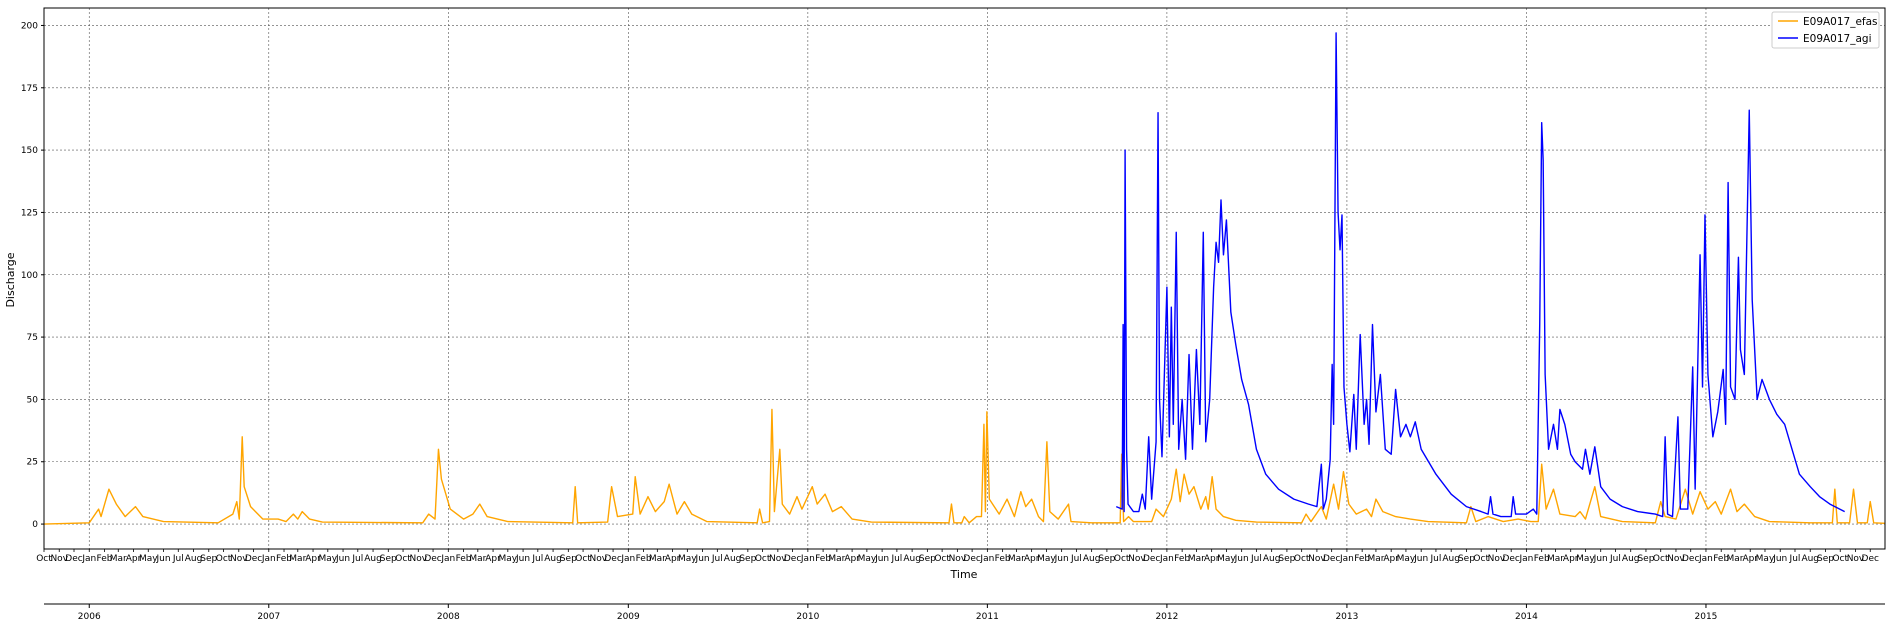  Describe the element at coordinates (10, 279) in the screenshot. I see `y-axis-label: Discharge` at that location.